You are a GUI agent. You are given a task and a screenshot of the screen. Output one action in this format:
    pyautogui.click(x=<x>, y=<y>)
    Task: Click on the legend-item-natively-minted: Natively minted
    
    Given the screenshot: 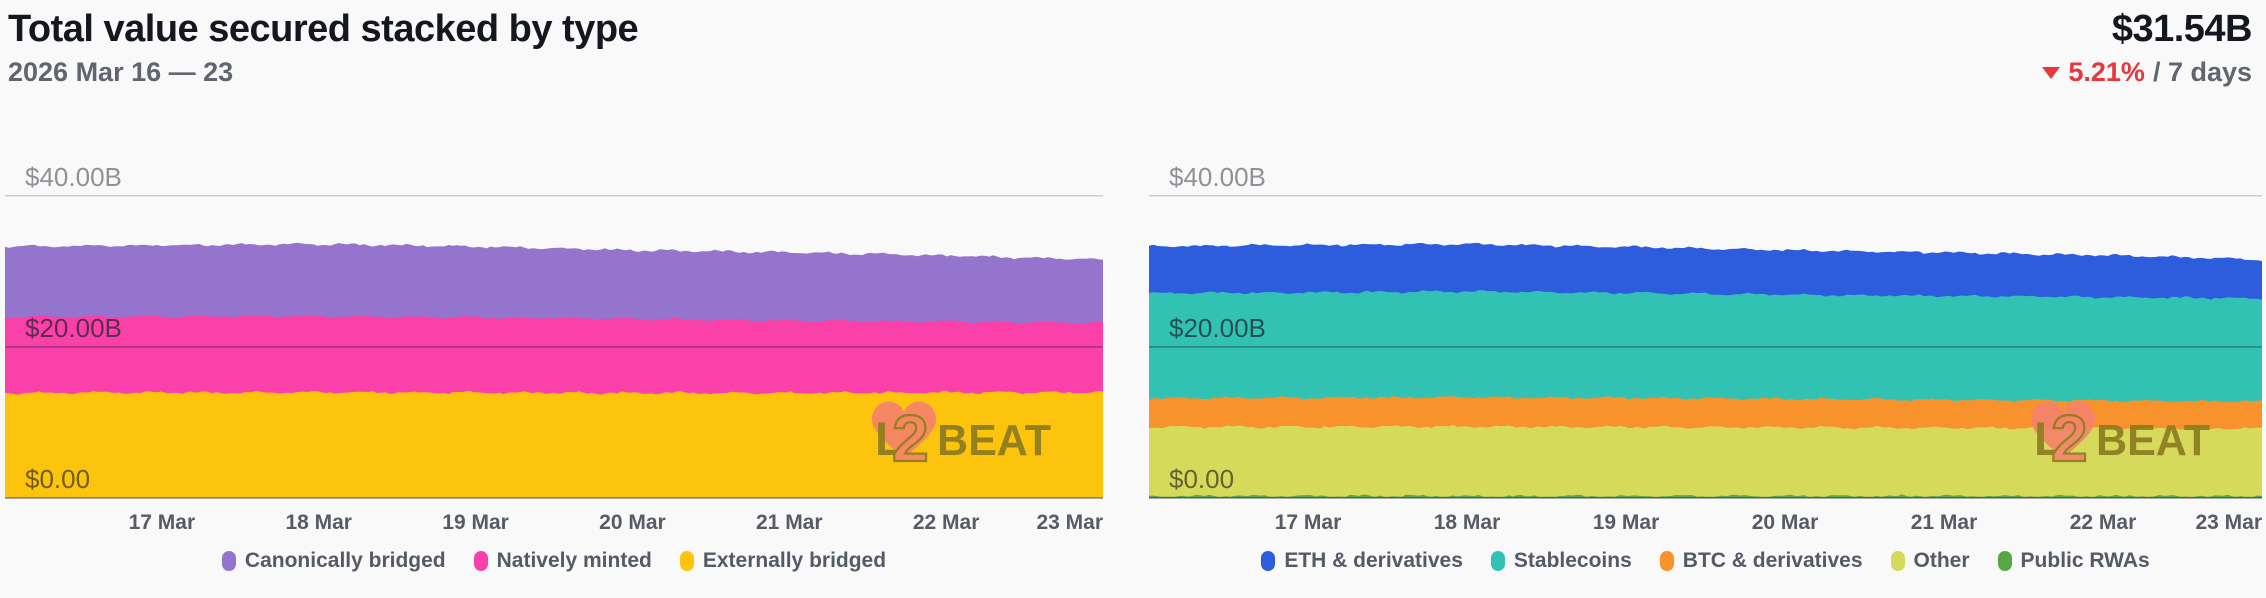 What is the action you would take?
    pyautogui.click(x=562, y=561)
    